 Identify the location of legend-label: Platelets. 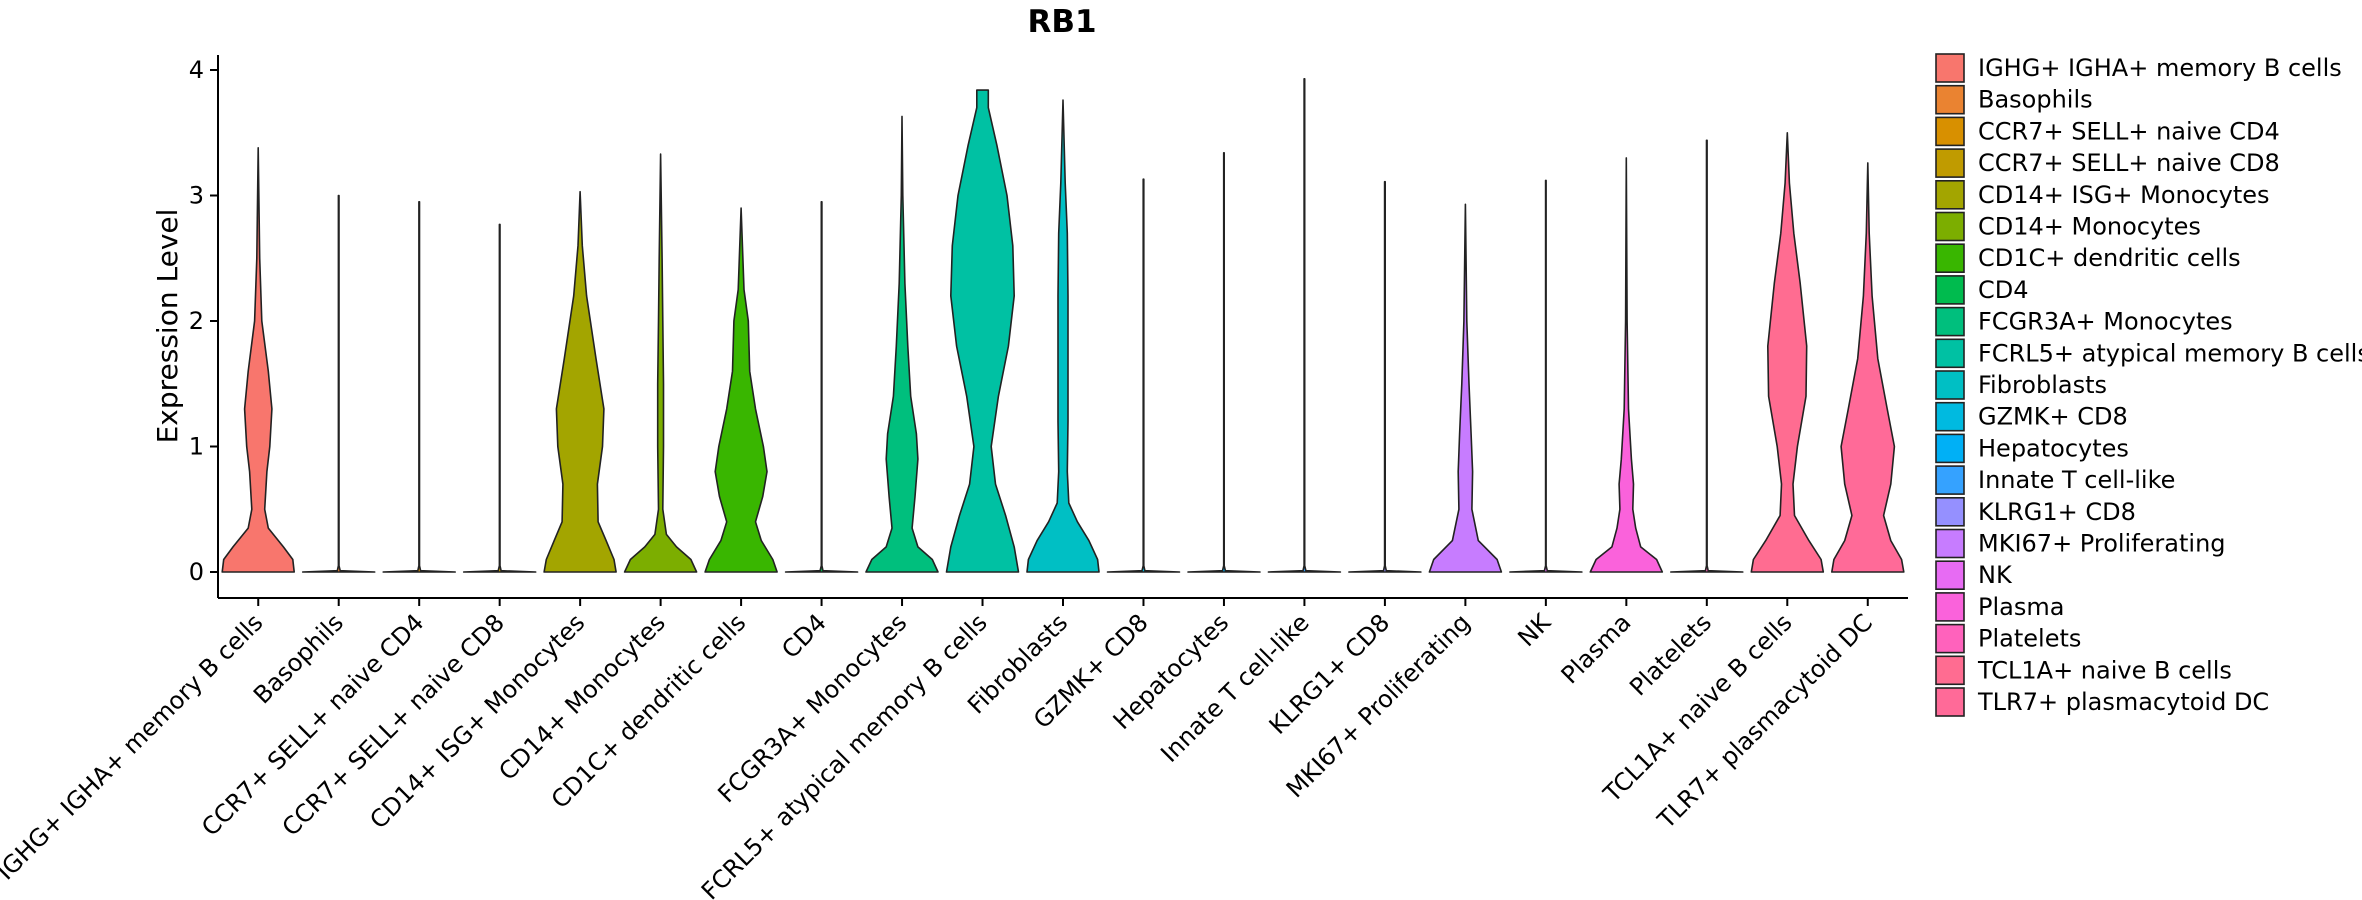
(2029, 639).